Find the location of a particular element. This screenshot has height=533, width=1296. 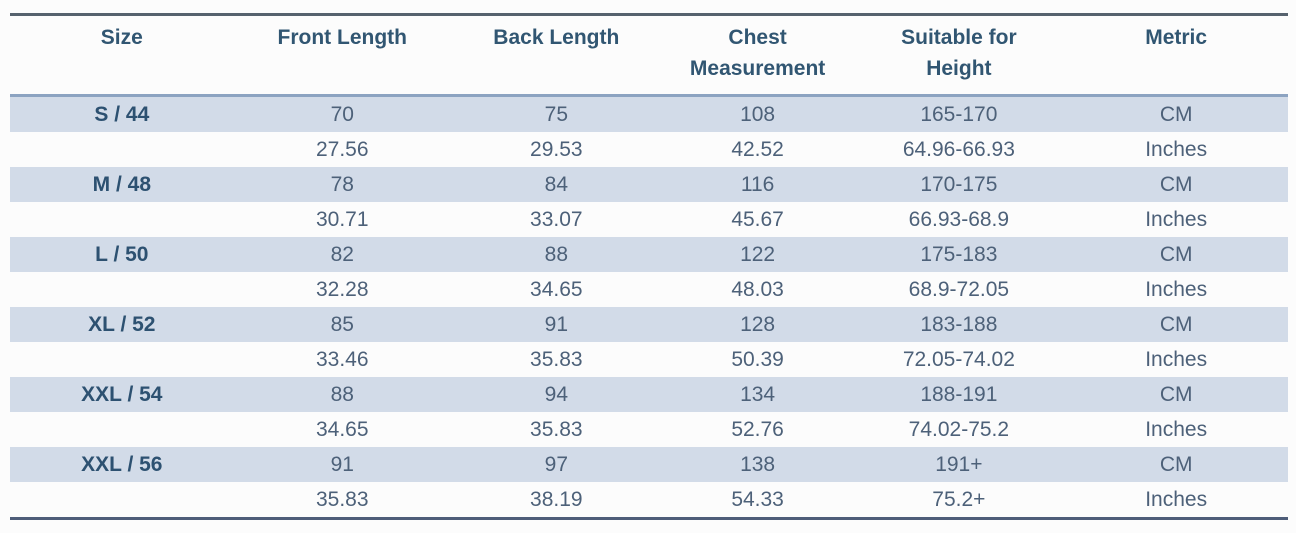

header-line: Back Length is located at coordinates (556, 37).